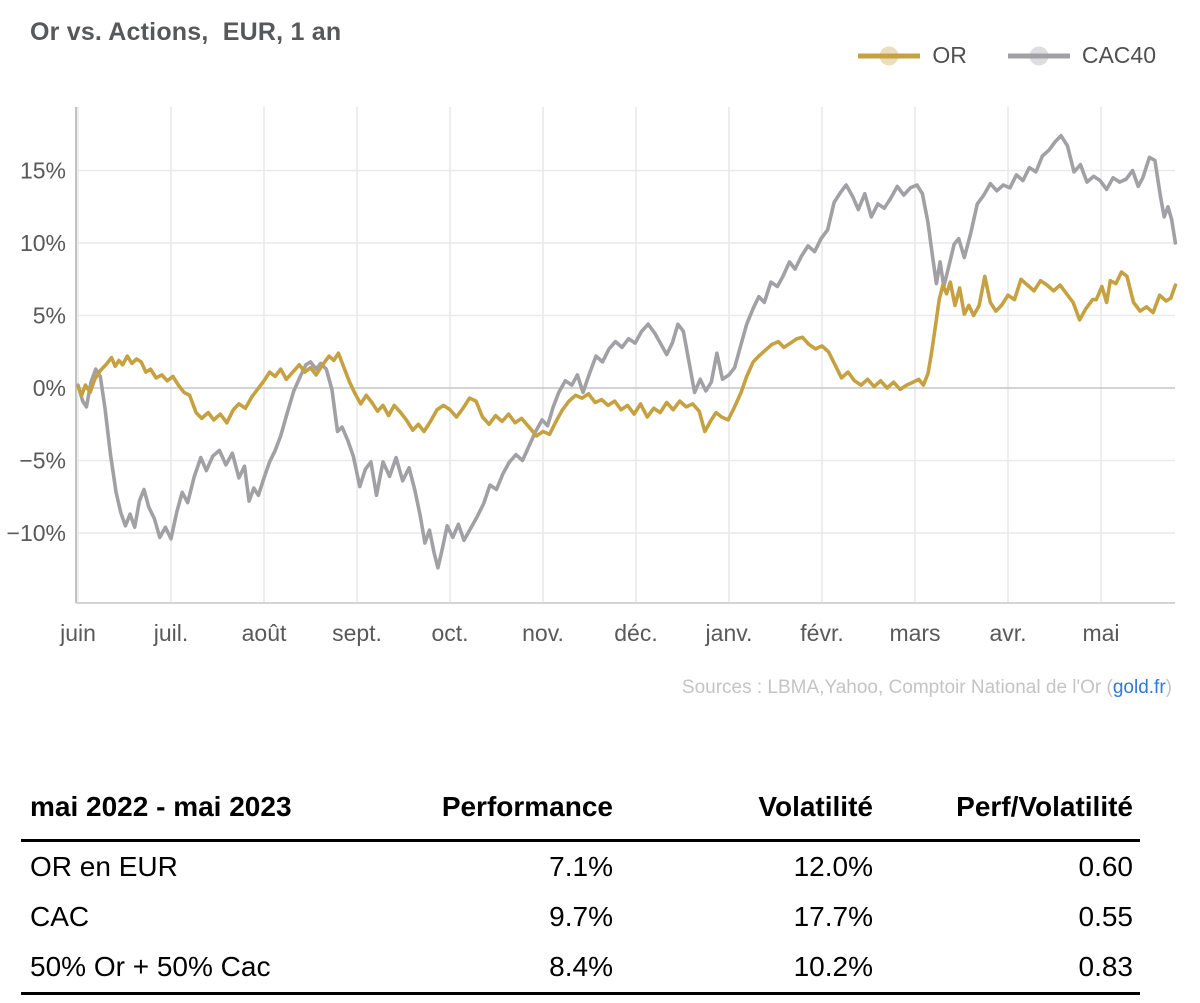 This screenshot has width=1200, height=1003. What do you see at coordinates (42, 461) in the screenshot?
I see `svg-text: −5%` at bounding box center [42, 461].